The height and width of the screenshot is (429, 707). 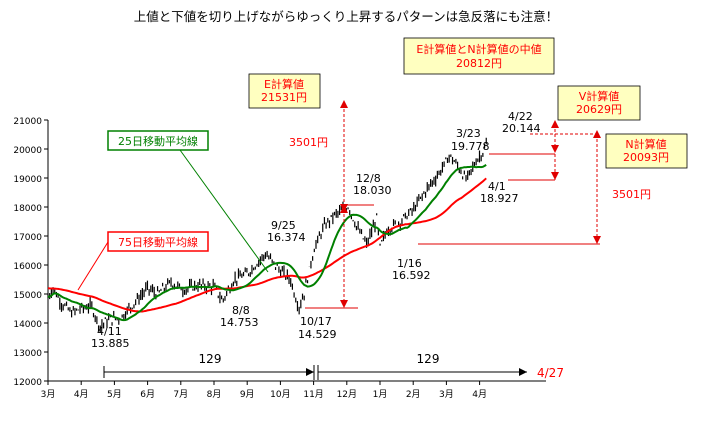 I want to click on box-e-line2: 21531円, so click(x=284, y=97).